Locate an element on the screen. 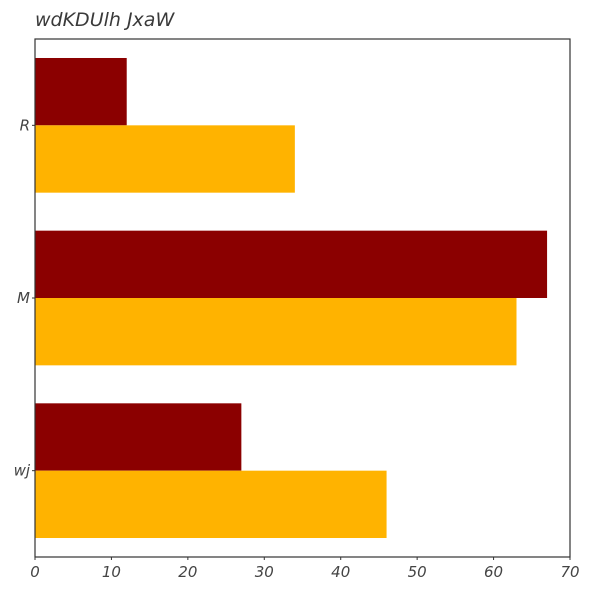  bar-M-s2 is located at coordinates (276, 332).